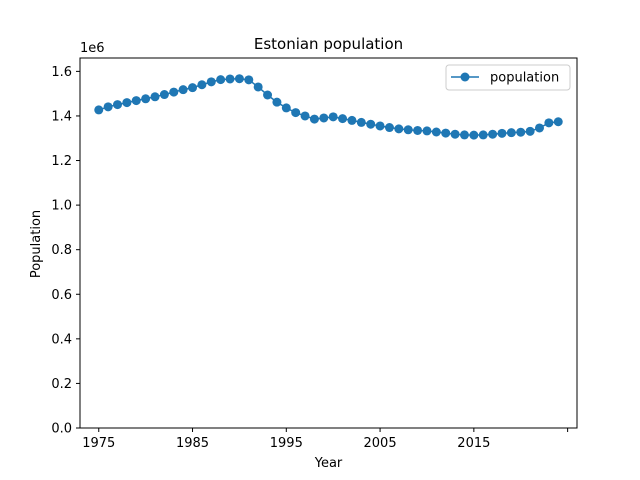 This screenshot has width=640, height=480. I want to click on y-tick-label: 1.6, so click(61, 72).